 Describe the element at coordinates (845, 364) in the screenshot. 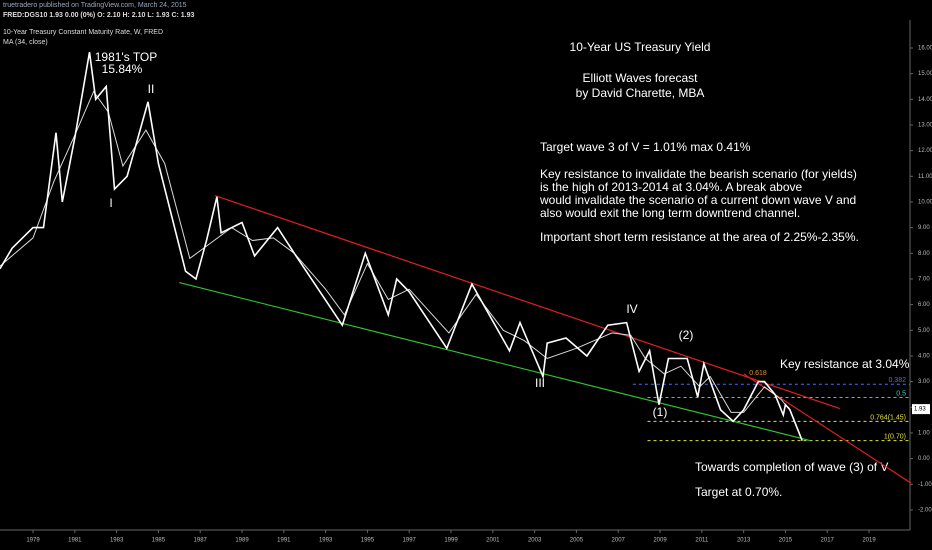

I see `note: Key resistance at 3.04%` at that location.